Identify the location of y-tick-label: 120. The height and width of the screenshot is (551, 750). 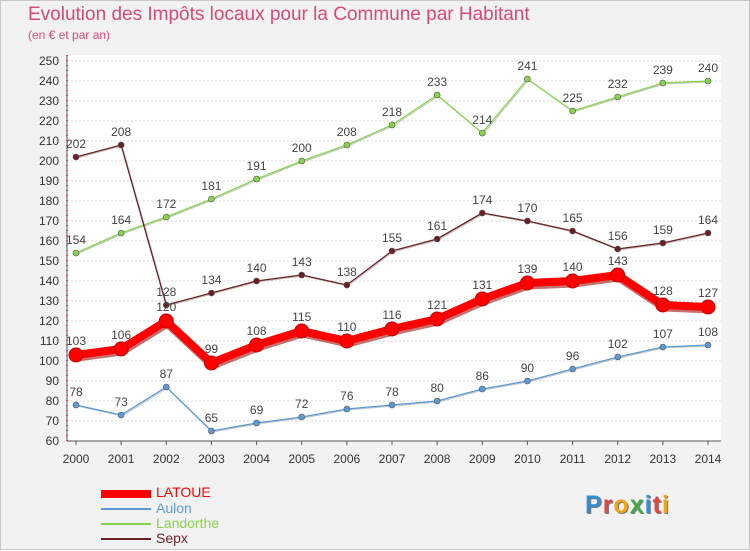
(49, 321).